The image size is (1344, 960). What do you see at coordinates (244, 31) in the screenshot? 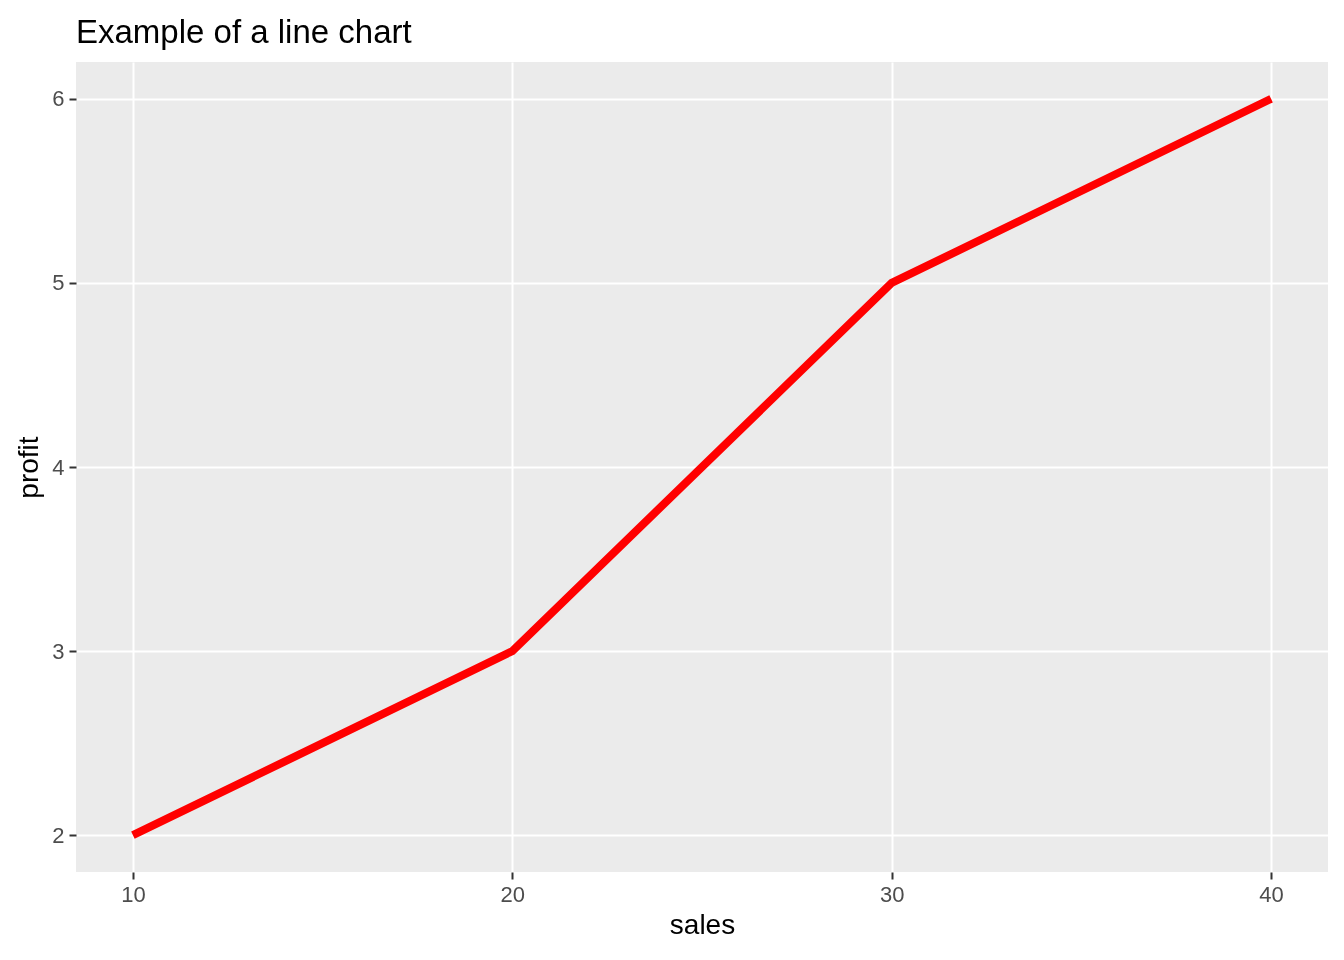
I see `chart-title: Example of a line chart` at bounding box center [244, 31].